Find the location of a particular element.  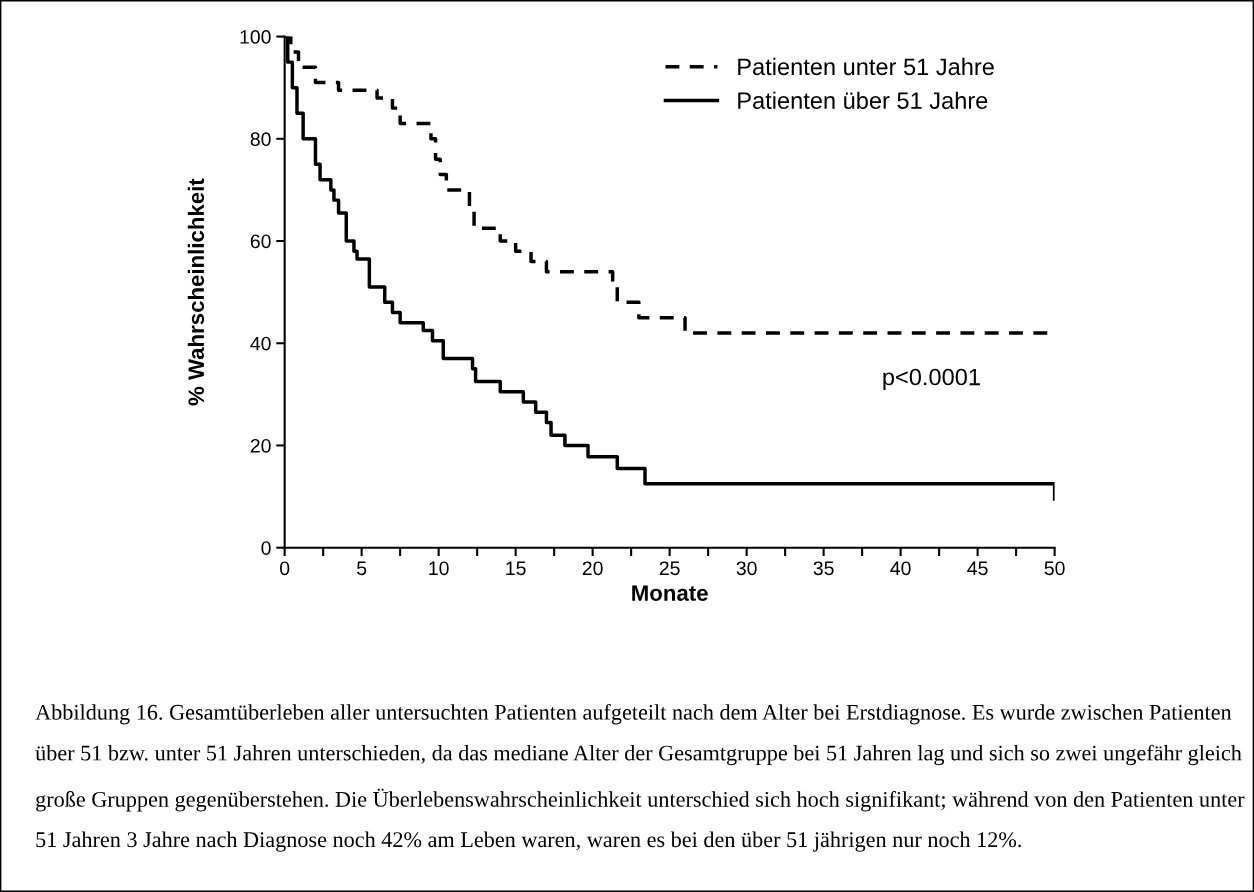

x-tick-label: 5 is located at coordinates (362, 568).